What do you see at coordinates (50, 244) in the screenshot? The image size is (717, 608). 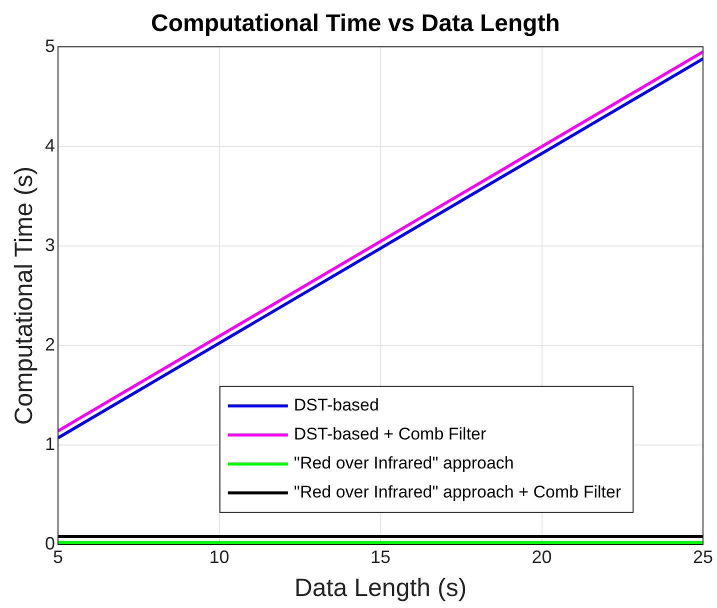 I see `y-tick-label: 3` at bounding box center [50, 244].